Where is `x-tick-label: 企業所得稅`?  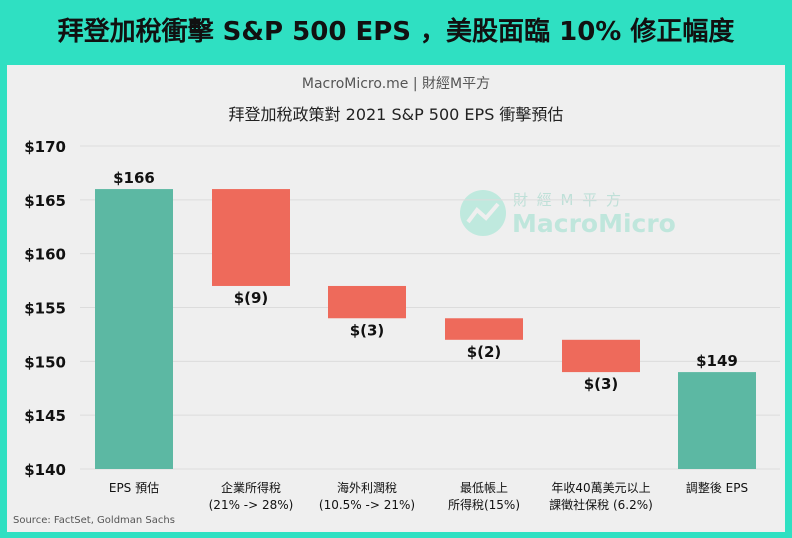 x-tick-label: 企業所得稅 is located at coordinates (251, 487).